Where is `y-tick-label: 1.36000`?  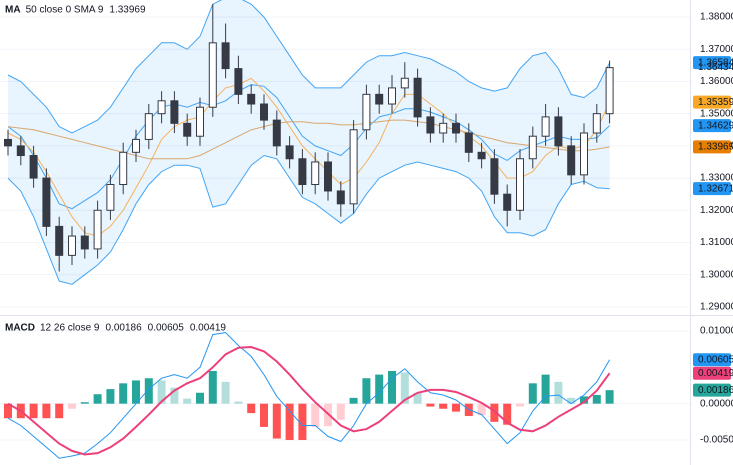
y-tick-label: 1.36000 is located at coordinates (716, 81).